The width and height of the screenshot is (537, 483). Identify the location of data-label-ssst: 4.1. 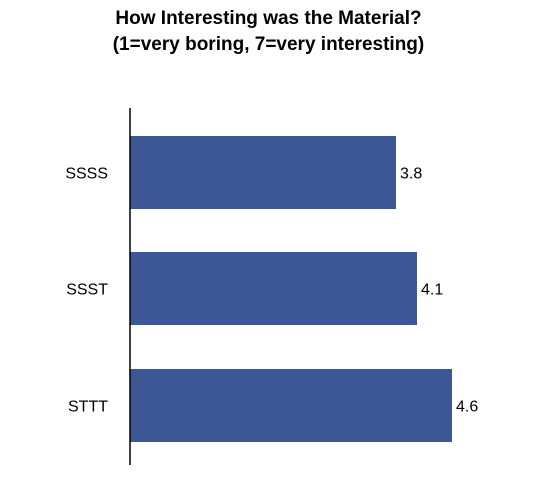
(432, 290).